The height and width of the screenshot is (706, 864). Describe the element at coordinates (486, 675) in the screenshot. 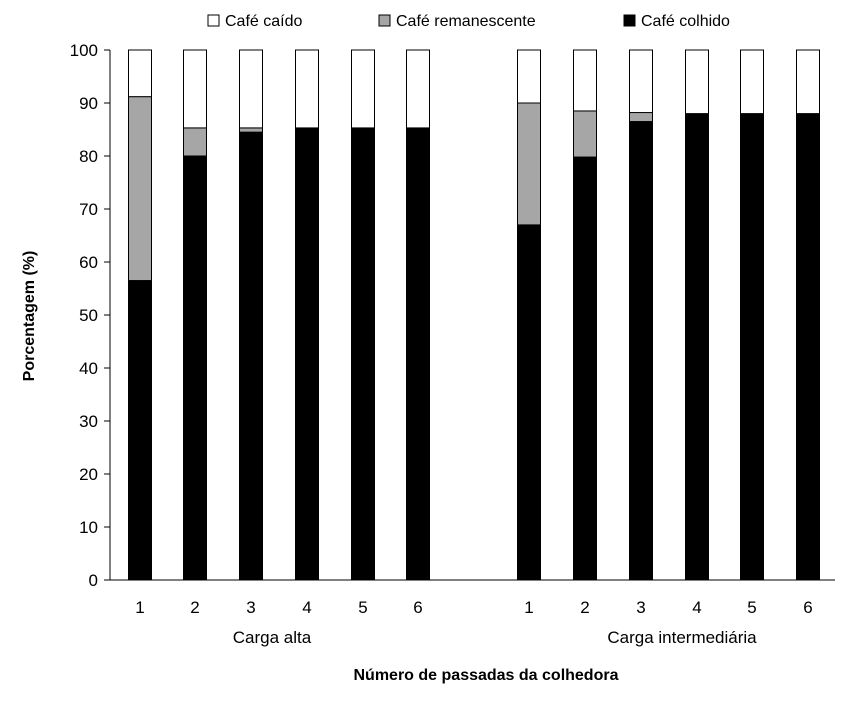

I see `x-axis-title: Número de passadas da colhedora` at that location.